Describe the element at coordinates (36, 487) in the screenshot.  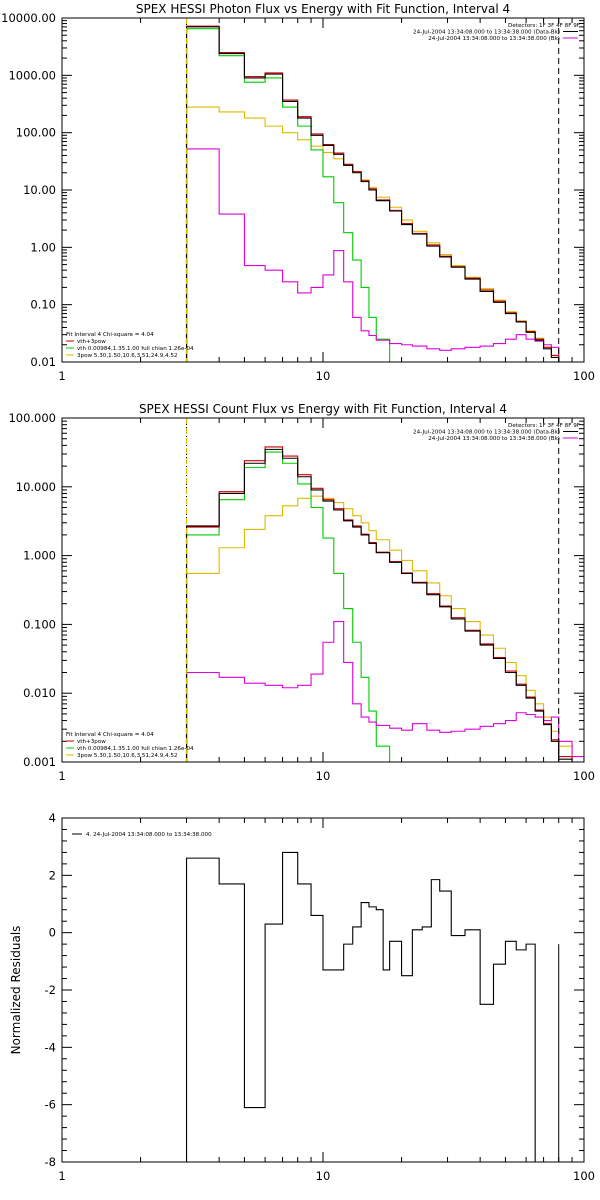
I see `y-tick-label: 10.000` at that location.